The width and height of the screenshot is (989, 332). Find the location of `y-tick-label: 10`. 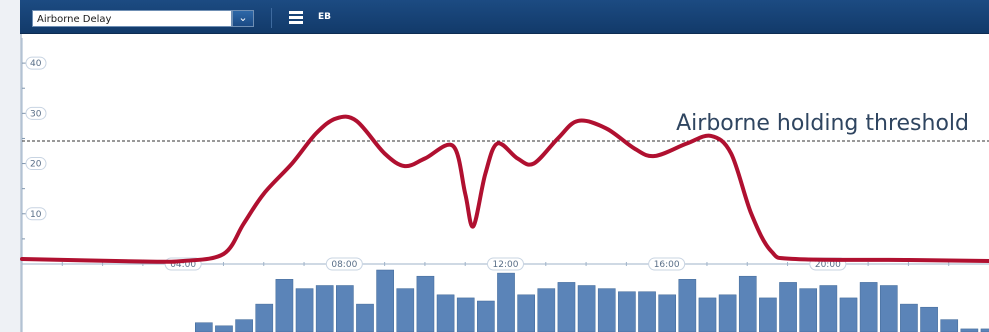

y-tick-label: 10 is located at coordinates (36, 215).